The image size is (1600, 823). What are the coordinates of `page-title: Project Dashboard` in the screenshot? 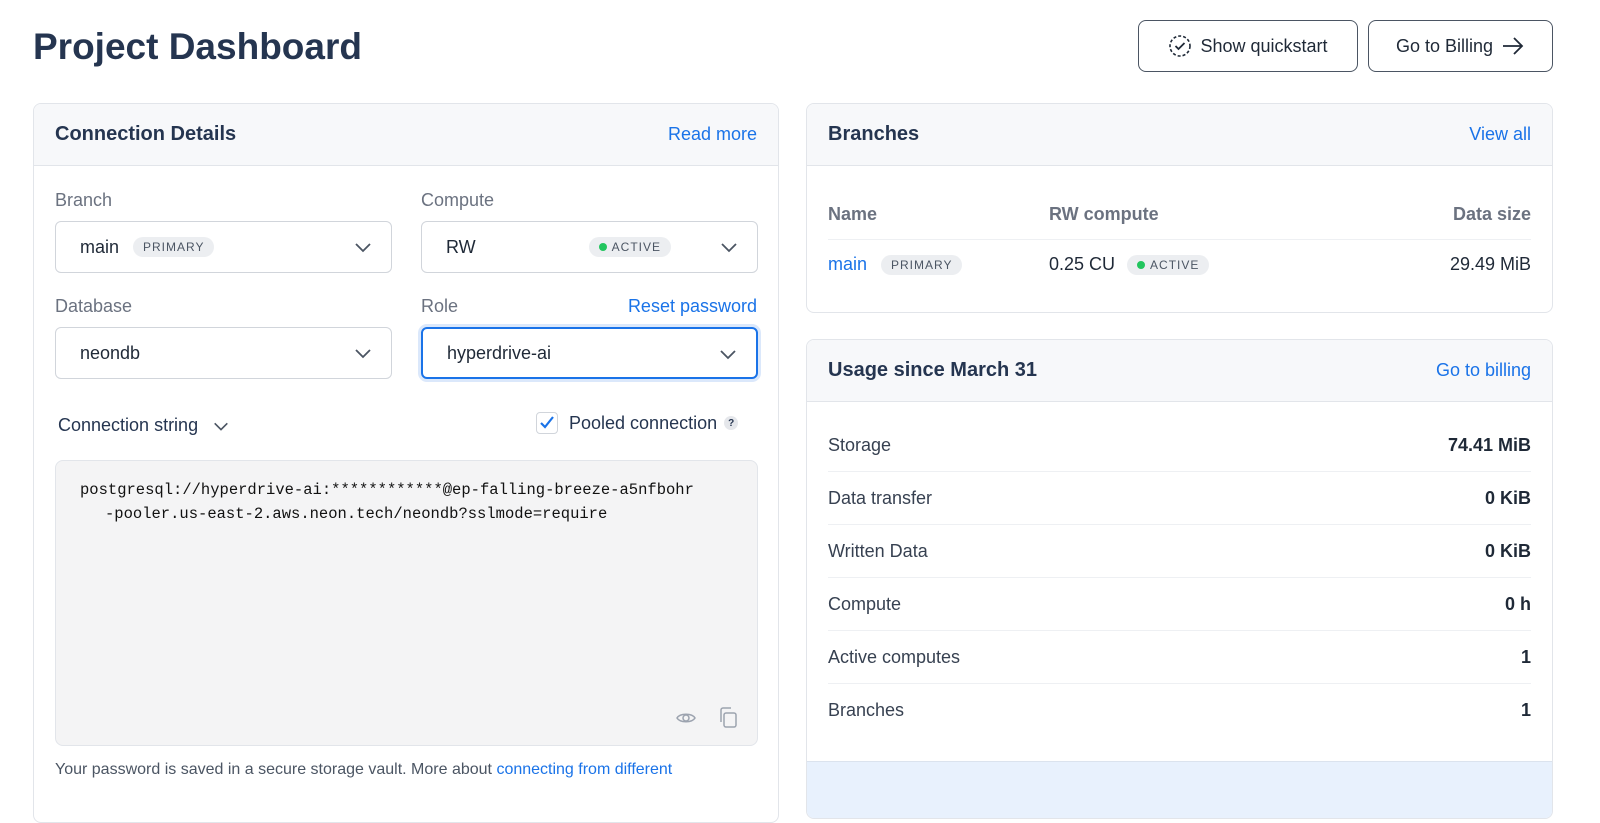 It's located at (197, 46).